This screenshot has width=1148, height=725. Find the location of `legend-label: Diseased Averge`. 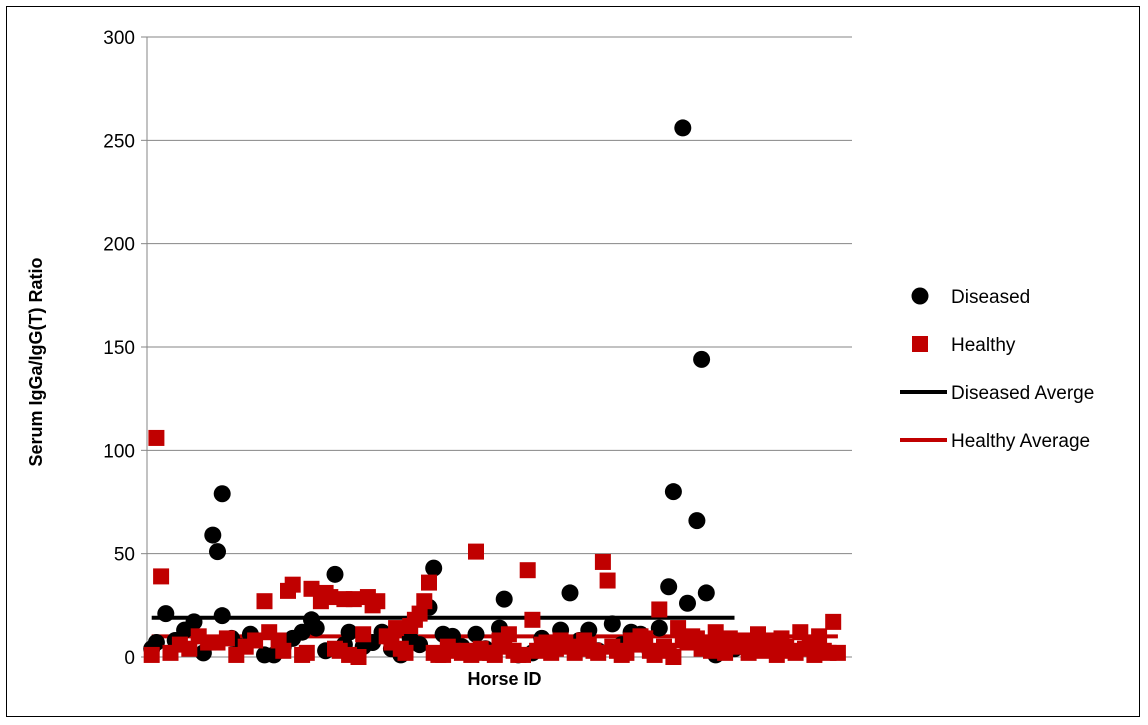

legend-label: Diseased Averge is located at coordinates (1022, 393).